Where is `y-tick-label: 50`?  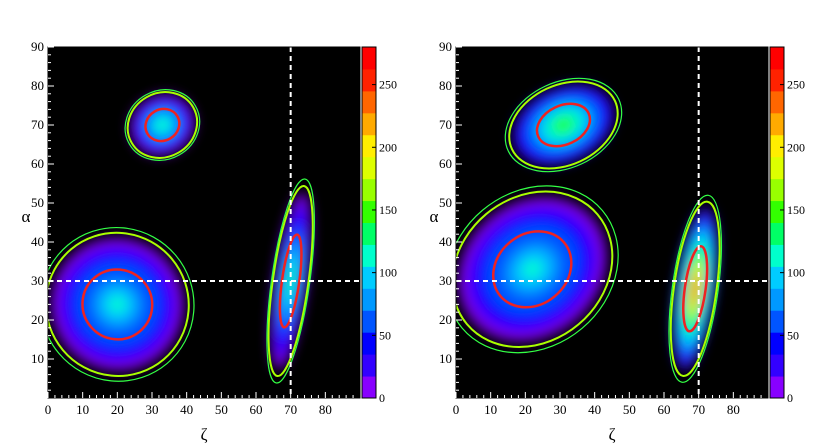 y-tick-label: 50 is located at coordinates (445, 202).